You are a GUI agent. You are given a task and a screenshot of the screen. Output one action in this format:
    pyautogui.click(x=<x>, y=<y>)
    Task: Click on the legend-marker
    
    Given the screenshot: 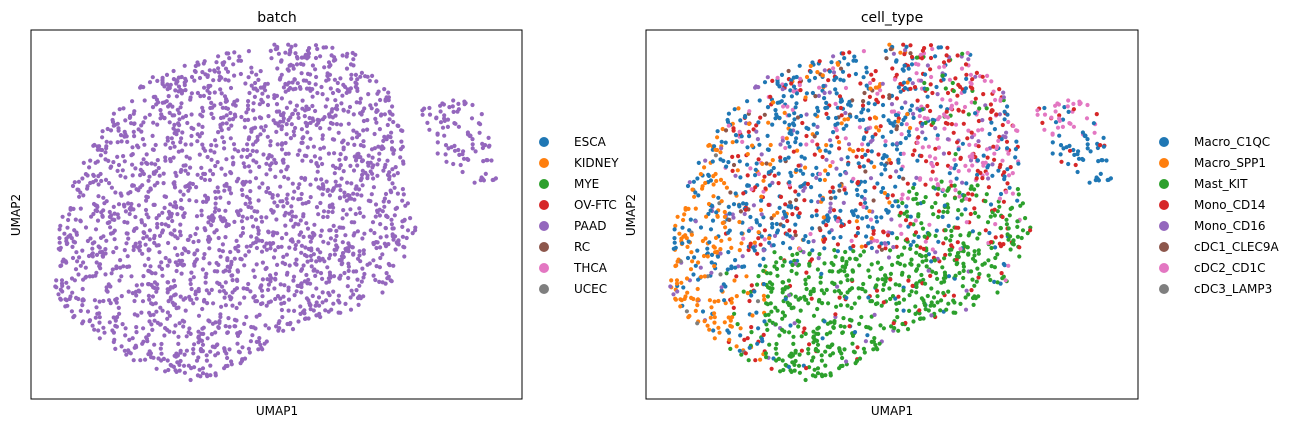 What is the action you would take?
    pyautogui.click(x=1164, y=289)
    